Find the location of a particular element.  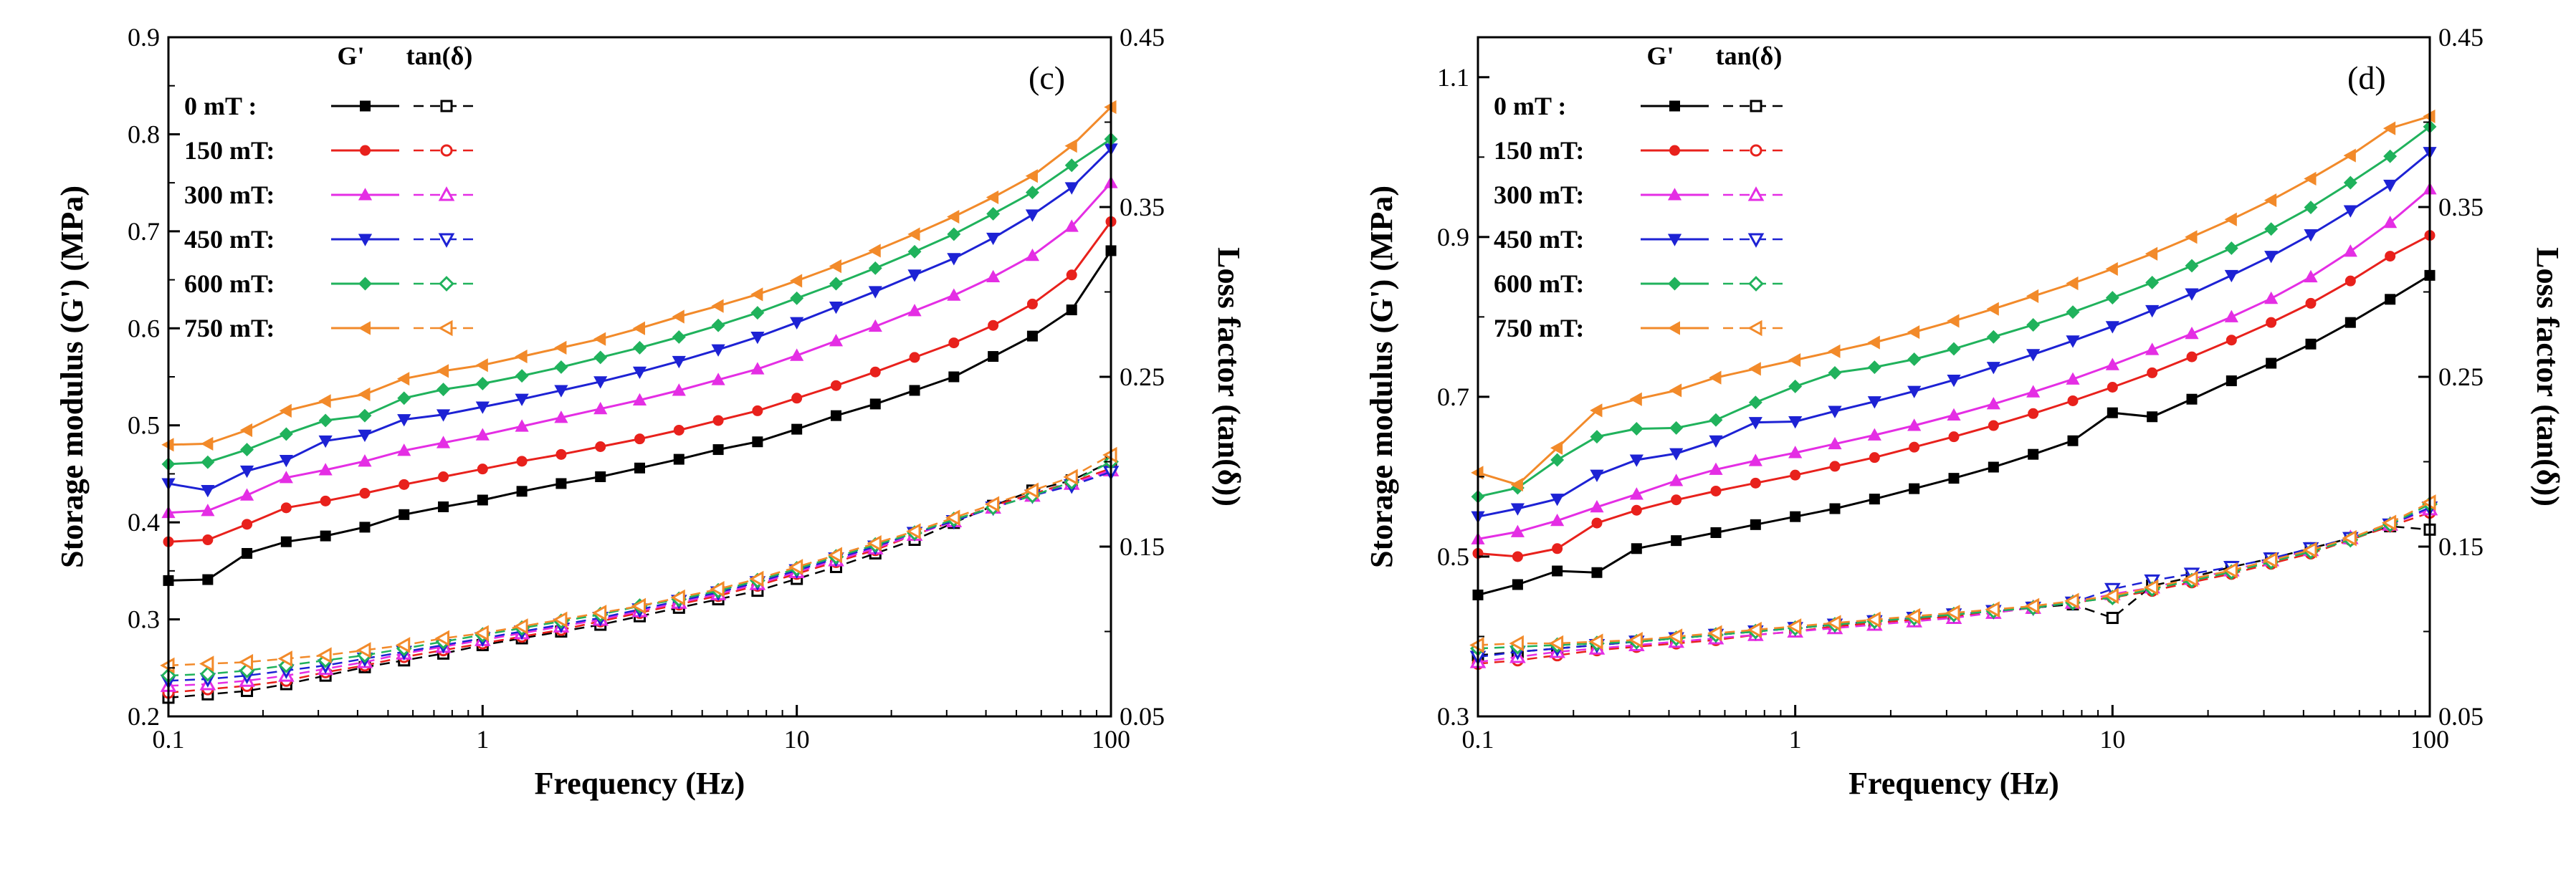

x-tick-label: 10 is located at coordinates (797, 739).